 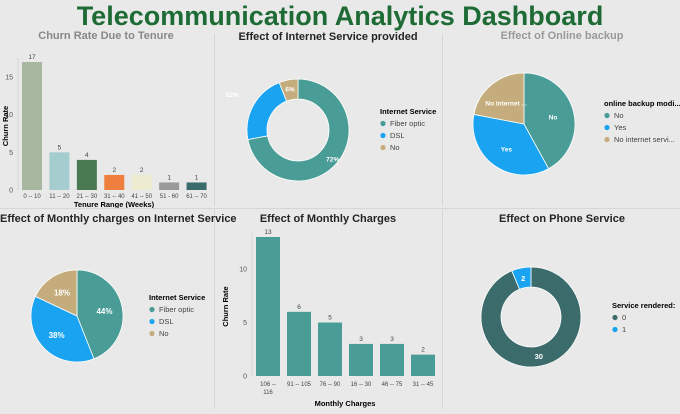 What do you see at coordinates (395, 147) in the screenshot?
I see `internet-legend-label: No` at bounding box center [395, 147].